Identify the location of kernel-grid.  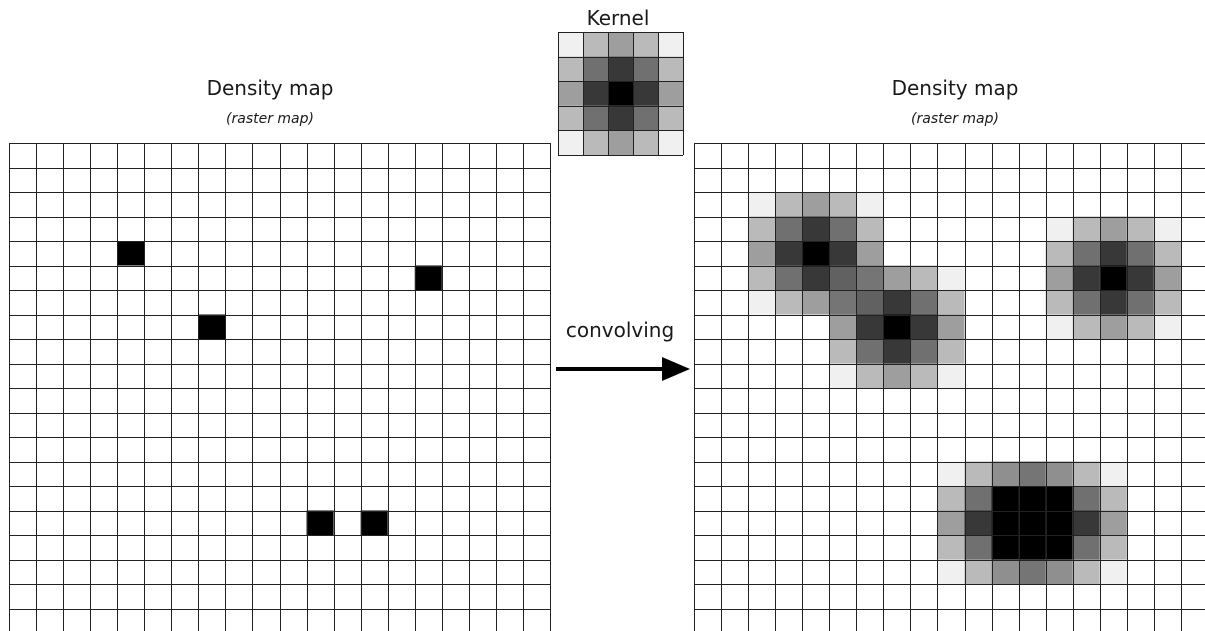
(621, 94).